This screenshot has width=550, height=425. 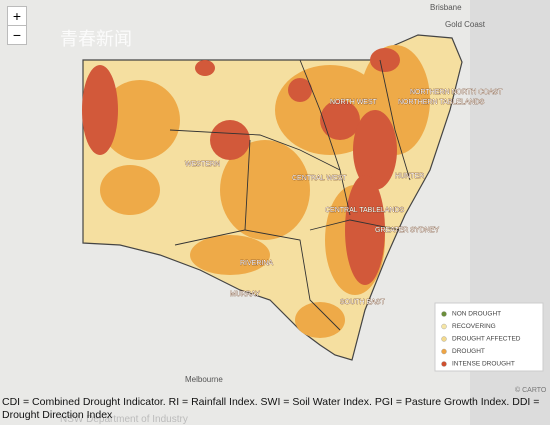 I want to click on attribution: © CARTO, so click(x=531, y=390).